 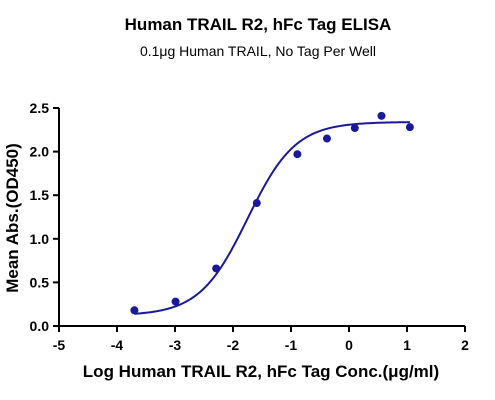 What do you see at coordinates (175, 345) in the screenshot?
I see `x-tick-label: -3` at bounding box center [175, 345].